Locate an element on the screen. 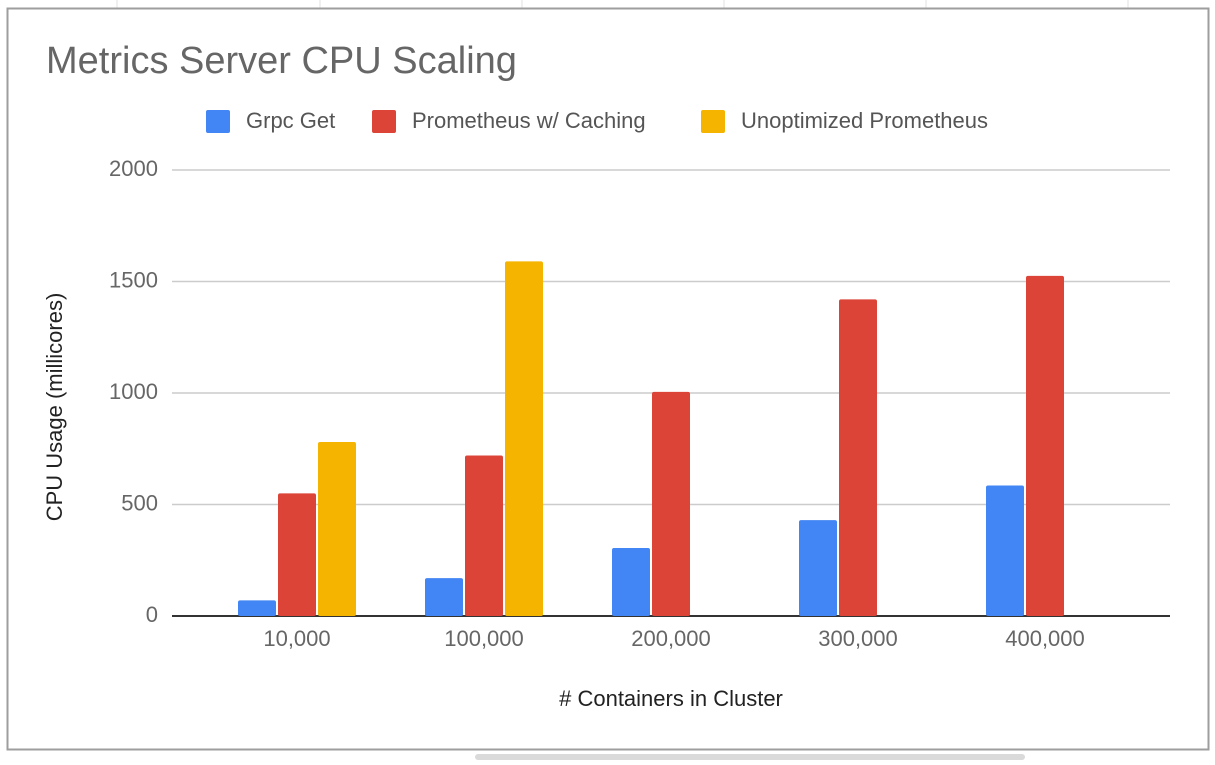 The image size is (1215, 765). x-tick-label: 300,000 is located at coordinates (858, 638).